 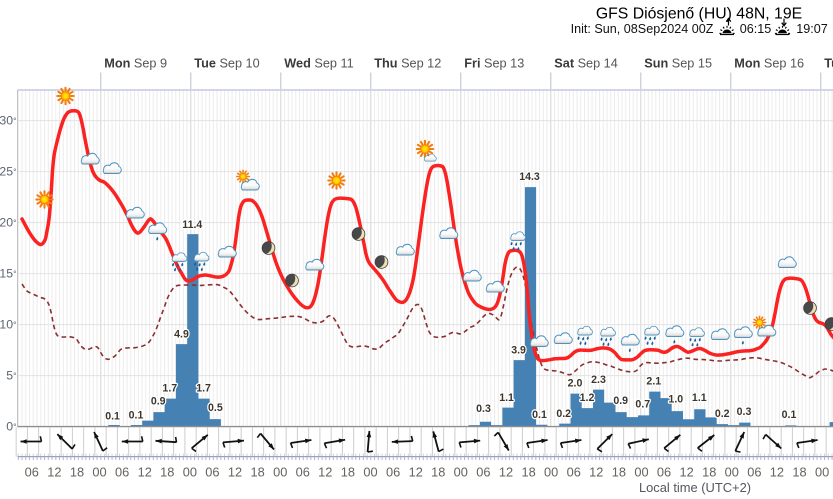 I want to click on svg-text: 0.7, so click(x=642, y=405).